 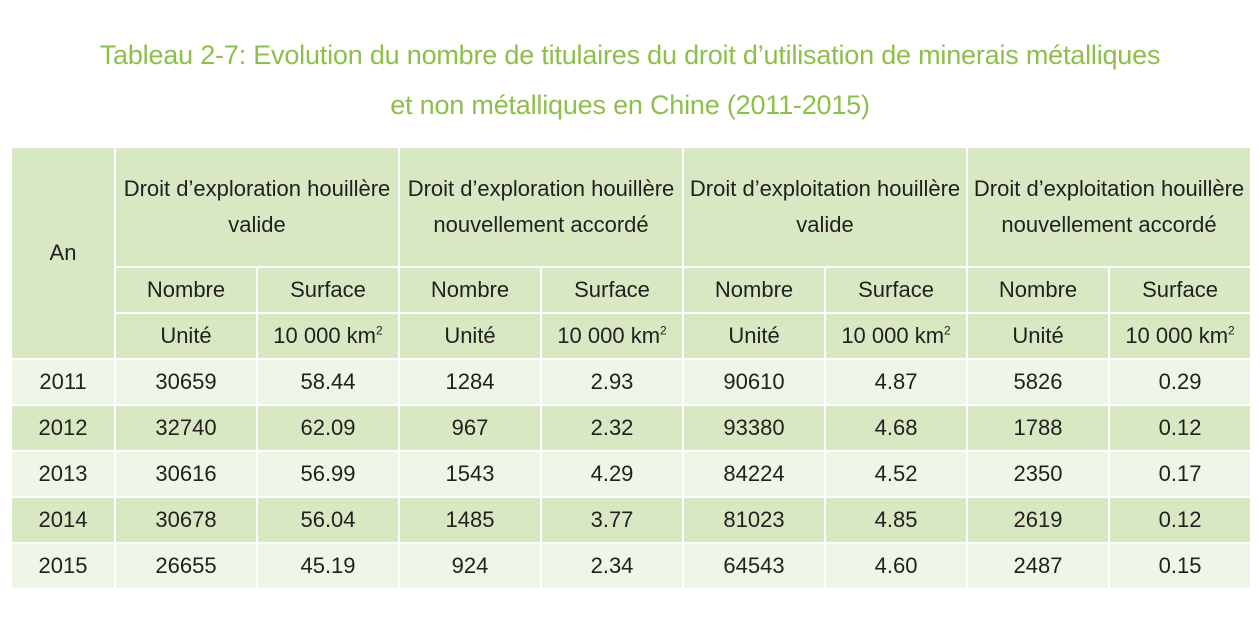 What do you see at coordinates (612, 474) in the screenshot?
I see `value-cell: 4.29` at bounding box center [612, 474].